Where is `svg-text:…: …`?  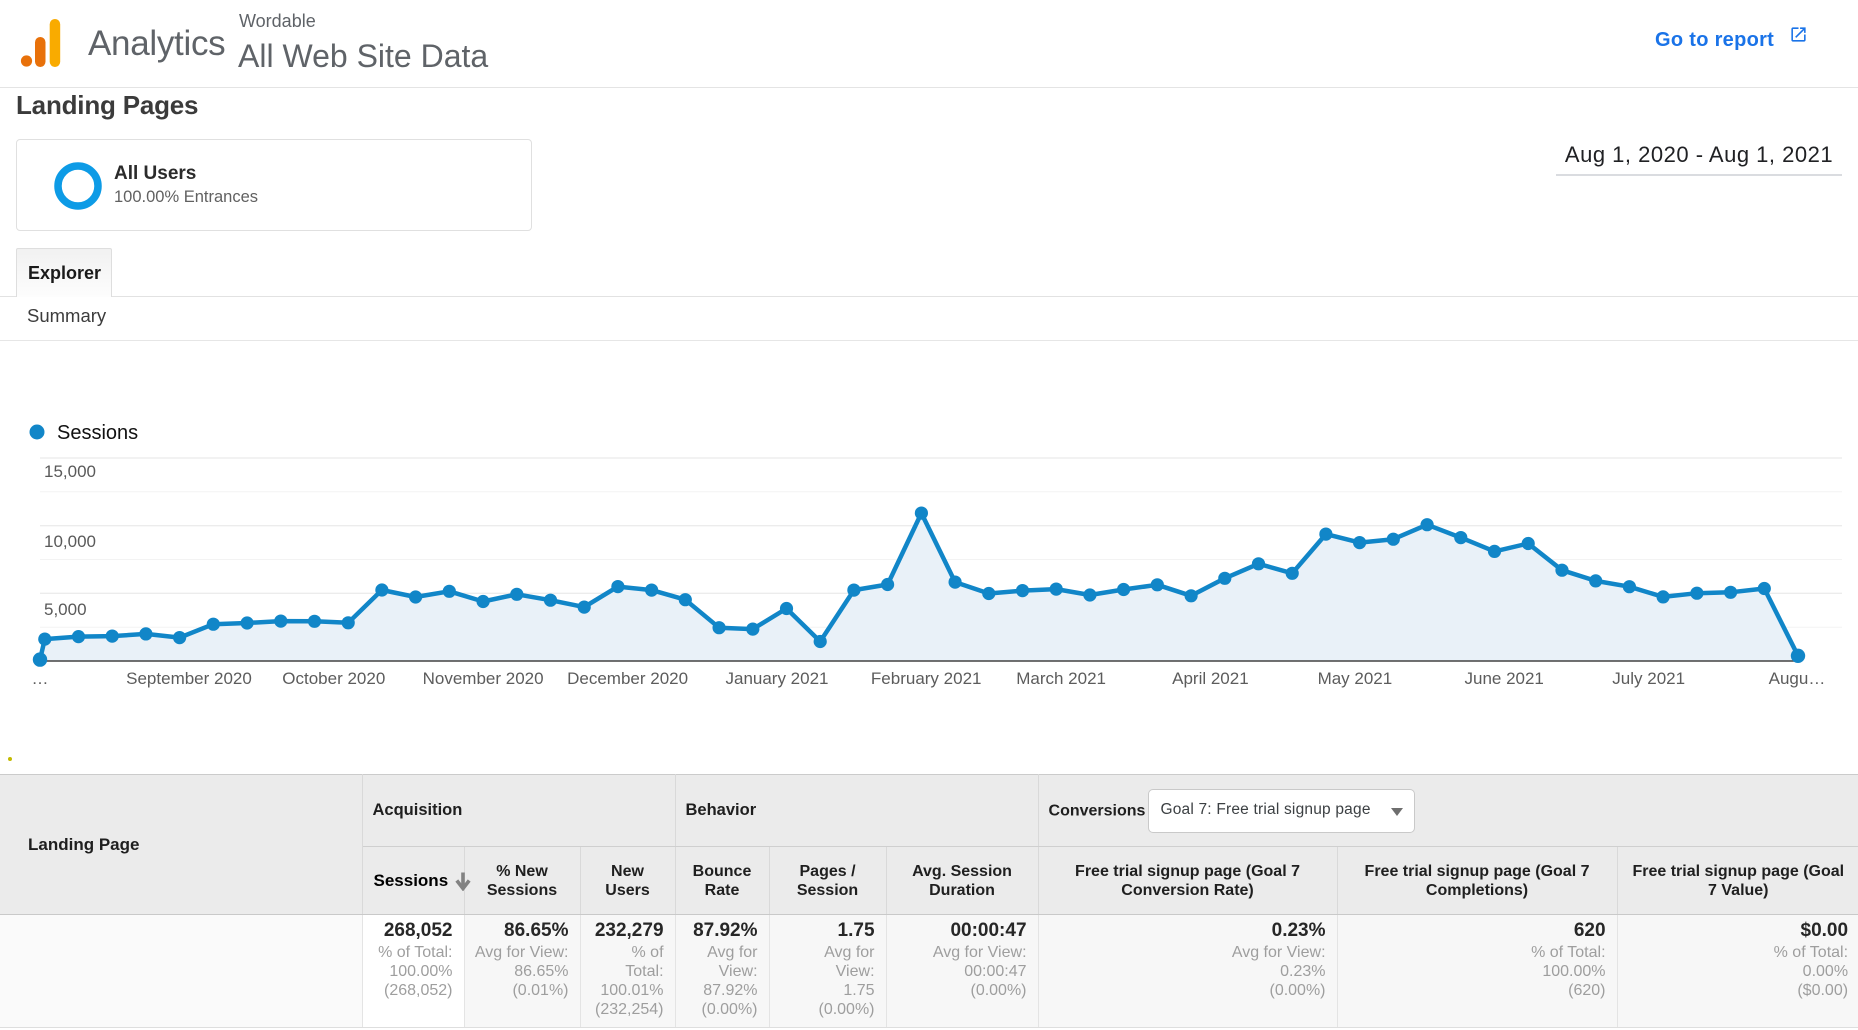
svg-text:…: … is located at coordinates (40, 678).